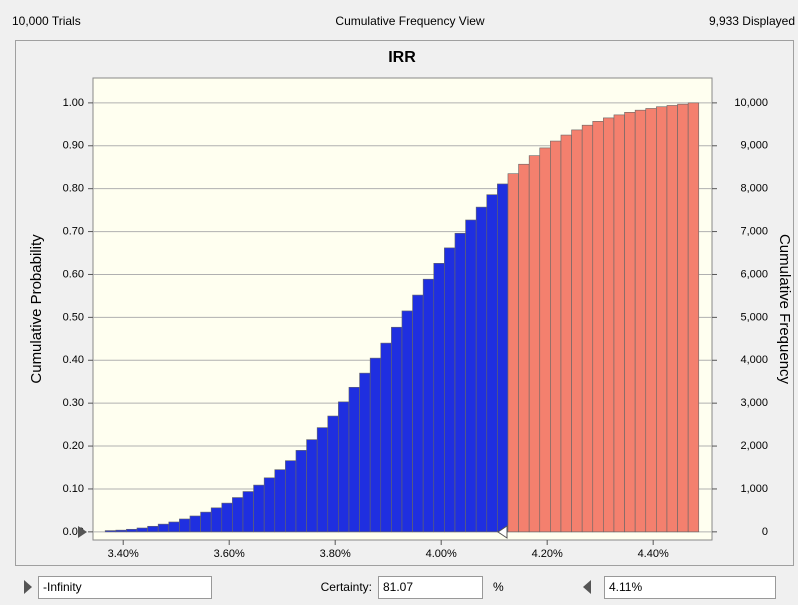  Describe the element at coordinates (73, 146) in the screenshot. I see `y-tick-label: 0.90` at that location.